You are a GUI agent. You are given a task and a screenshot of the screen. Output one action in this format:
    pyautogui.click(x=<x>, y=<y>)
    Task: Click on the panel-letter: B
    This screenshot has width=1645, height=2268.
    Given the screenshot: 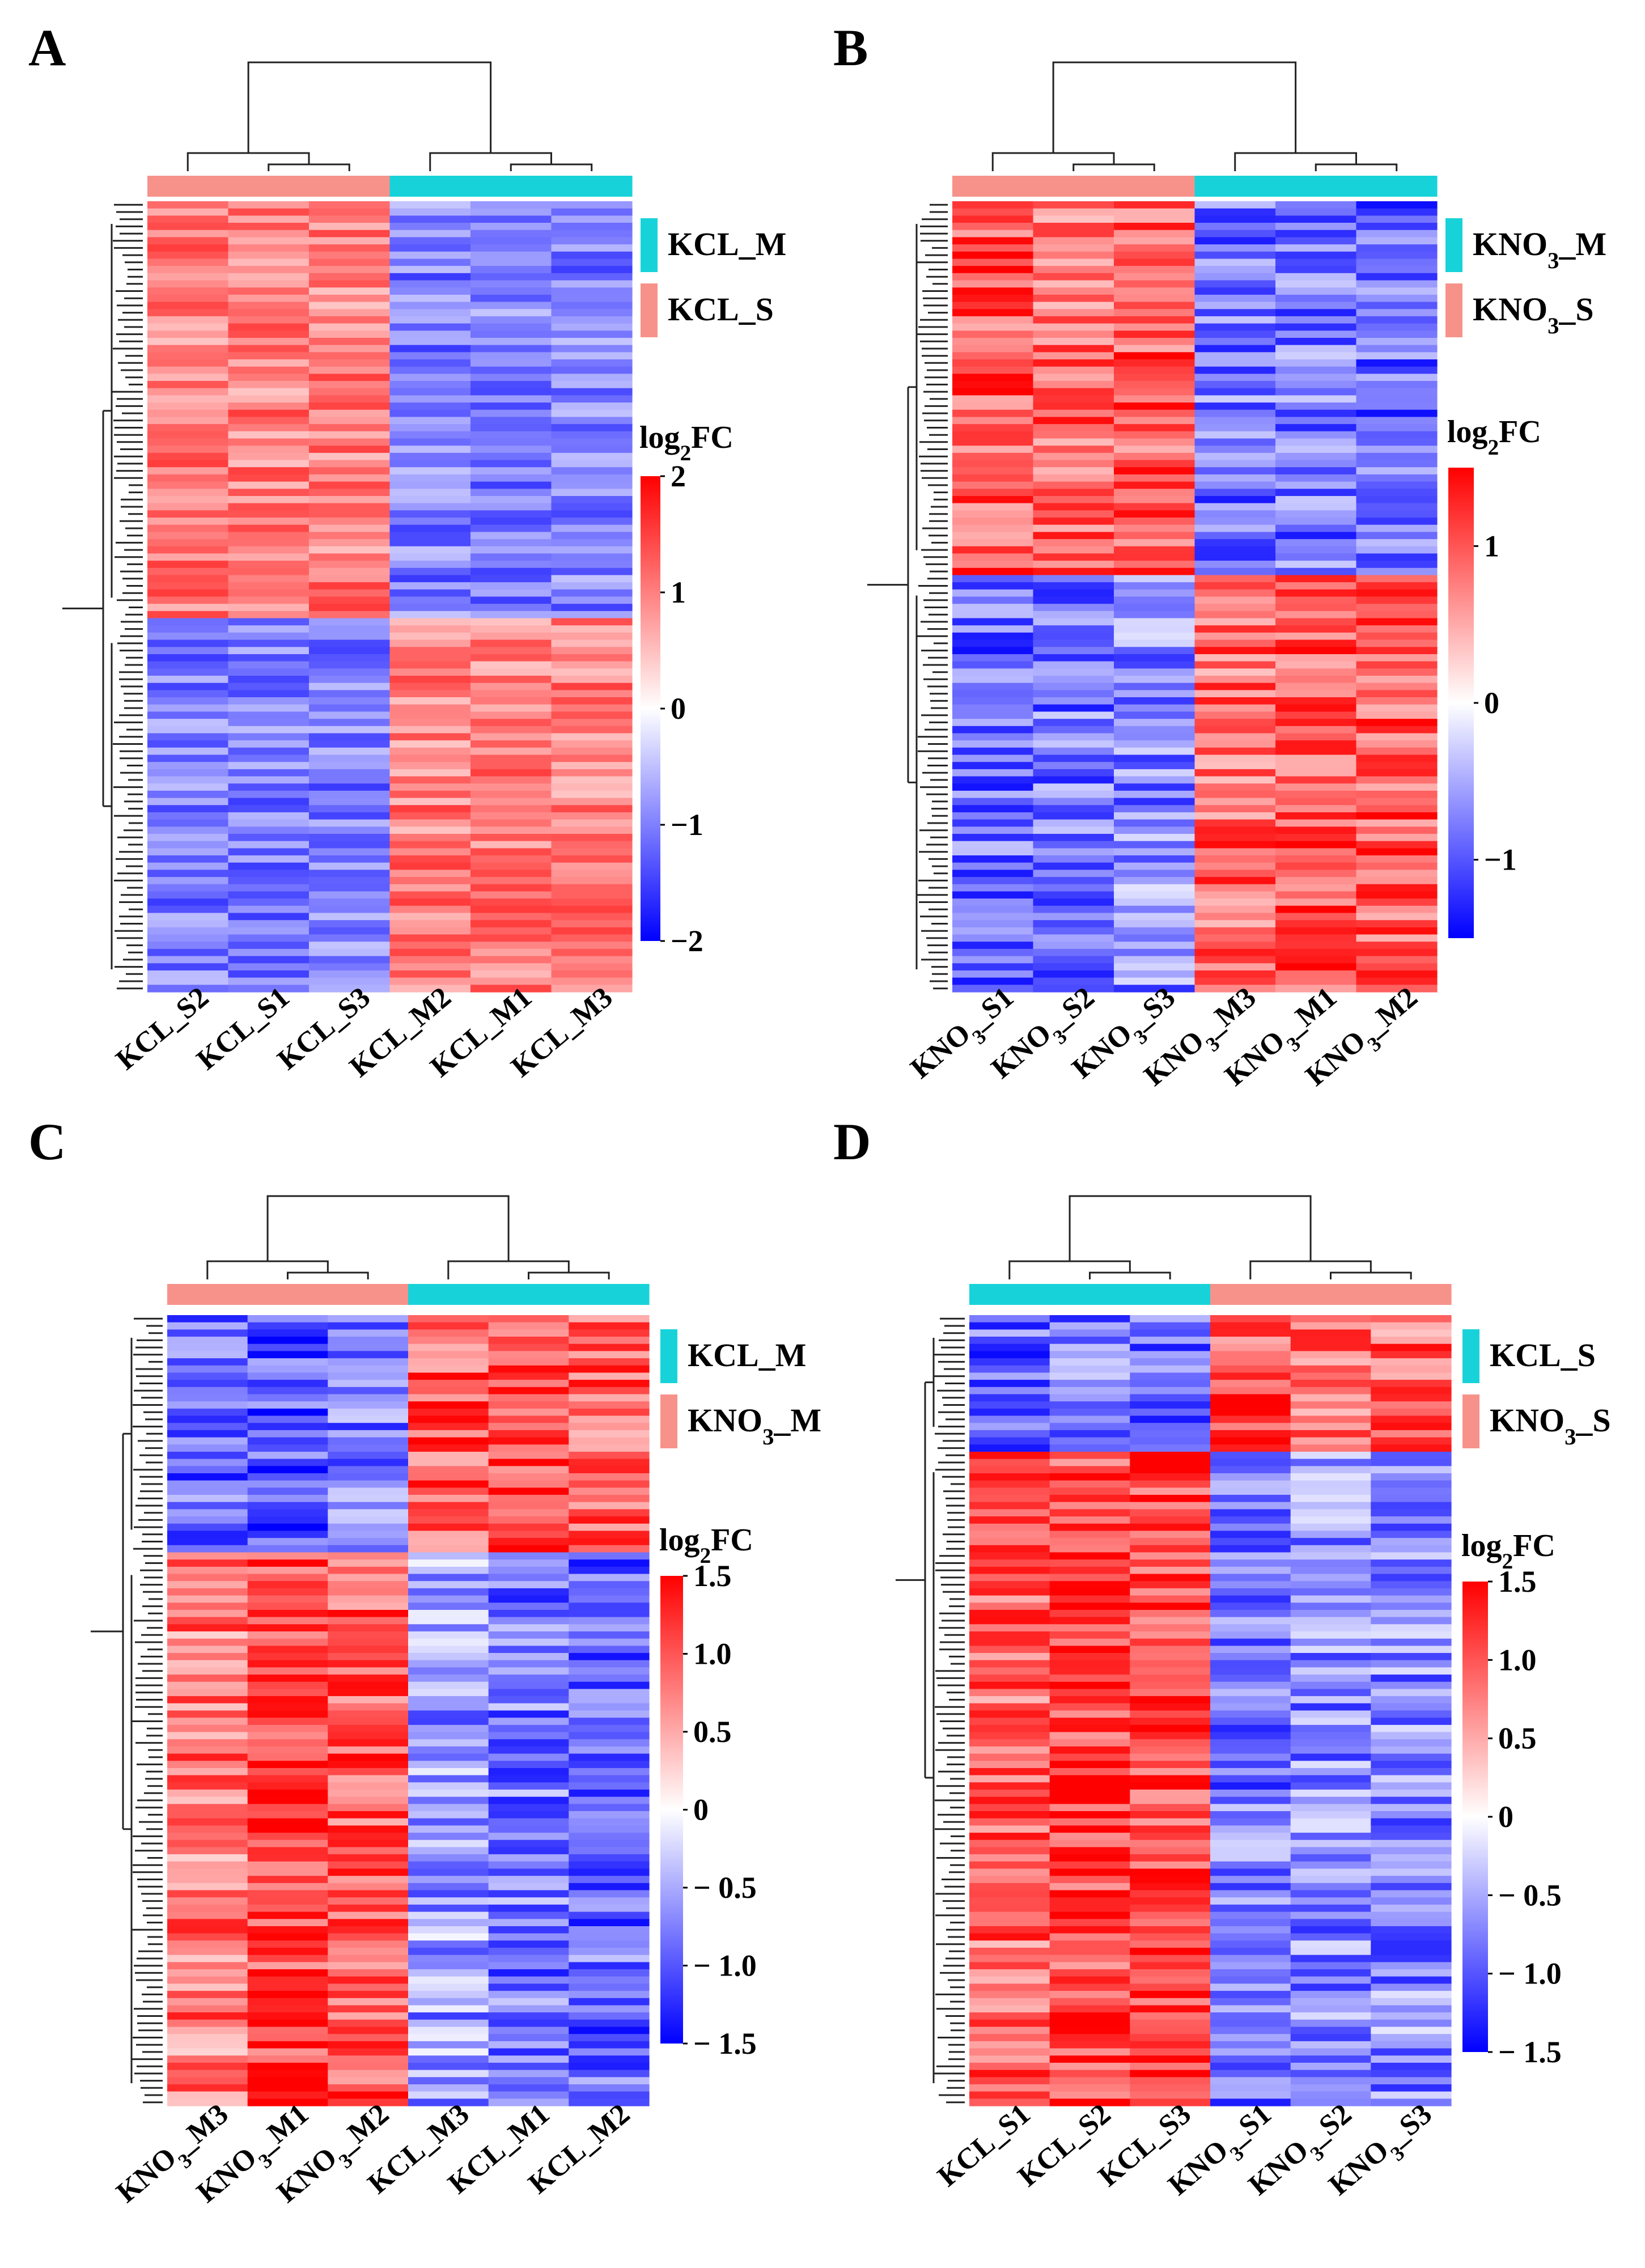 What is the action you would take?
    pyautogui.click(x=851, y=48)
    